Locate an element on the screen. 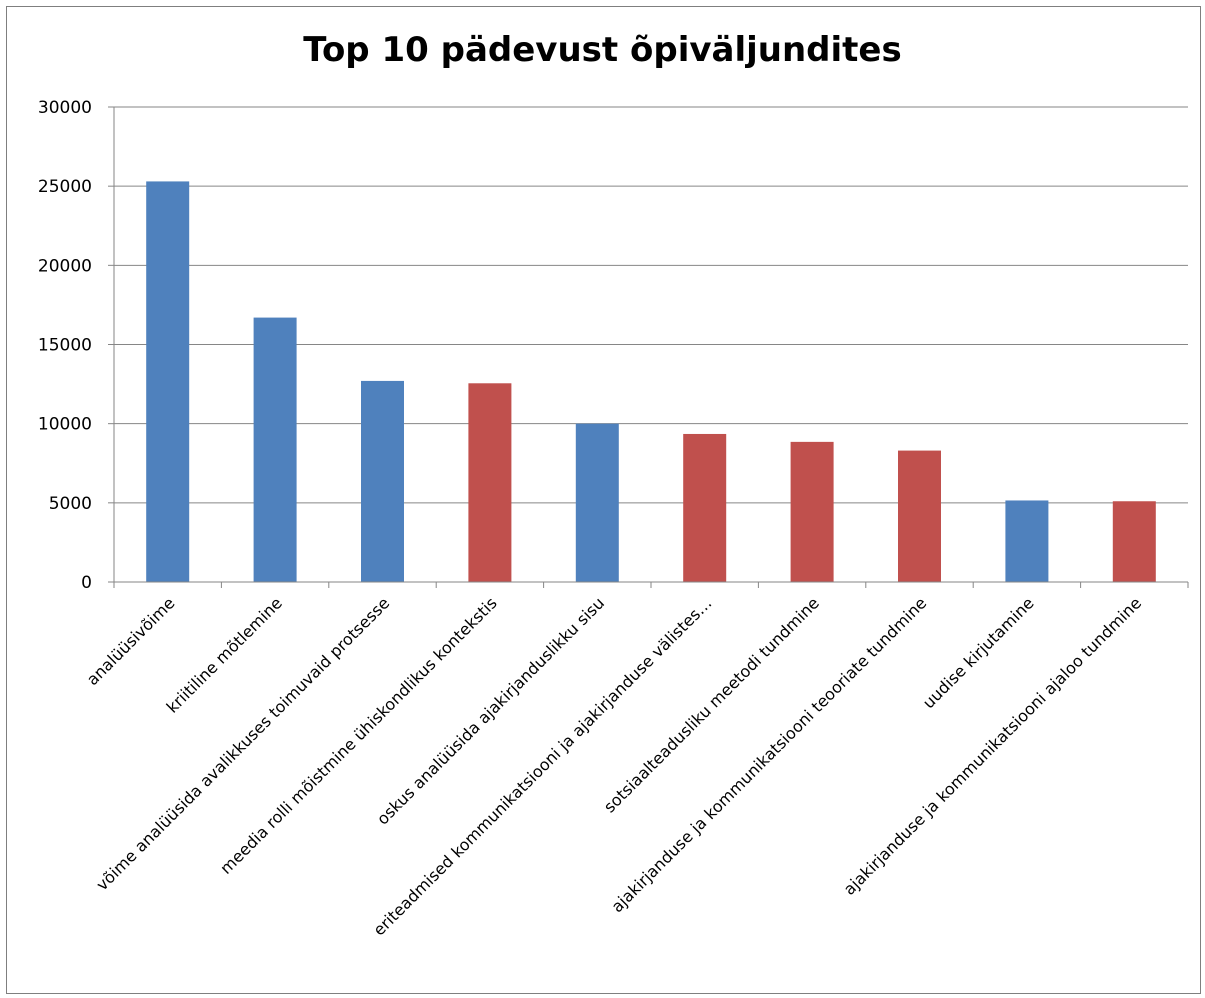 The image size is (1205, 998). x-category-label: uudise kirjutamine is located at coordinates (978, 652).